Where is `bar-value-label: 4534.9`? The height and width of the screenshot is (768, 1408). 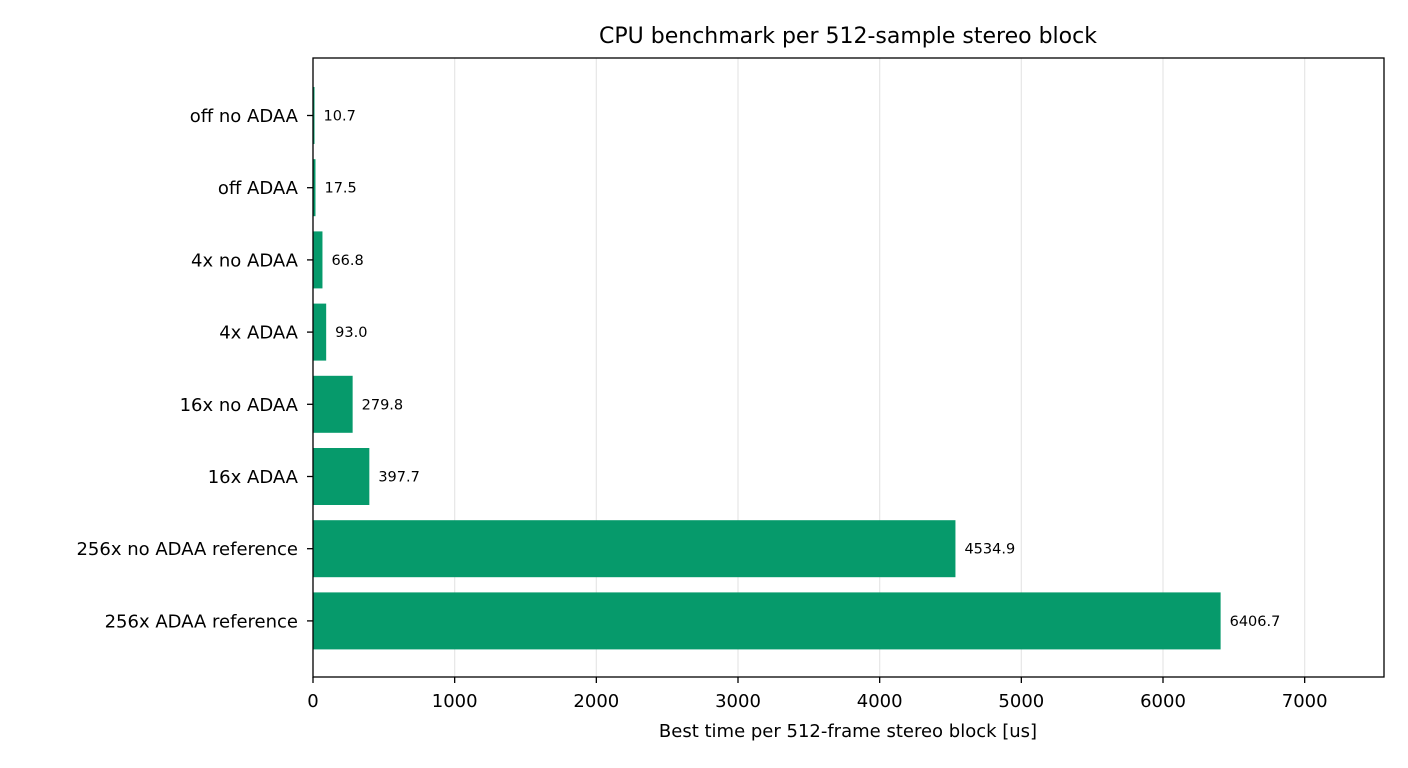
bar-value-label: 4534.9 is located at coordinates (989, 550).